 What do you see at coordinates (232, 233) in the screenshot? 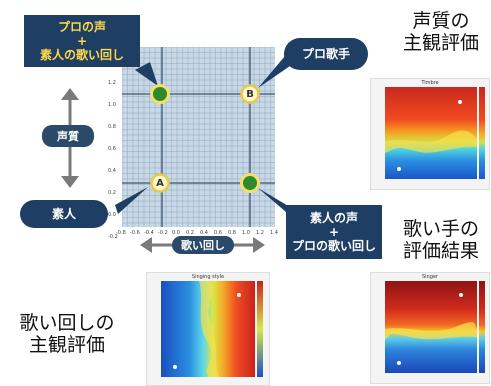
I see `x-tick-label: 0.8` at bounding box center [232, 233].